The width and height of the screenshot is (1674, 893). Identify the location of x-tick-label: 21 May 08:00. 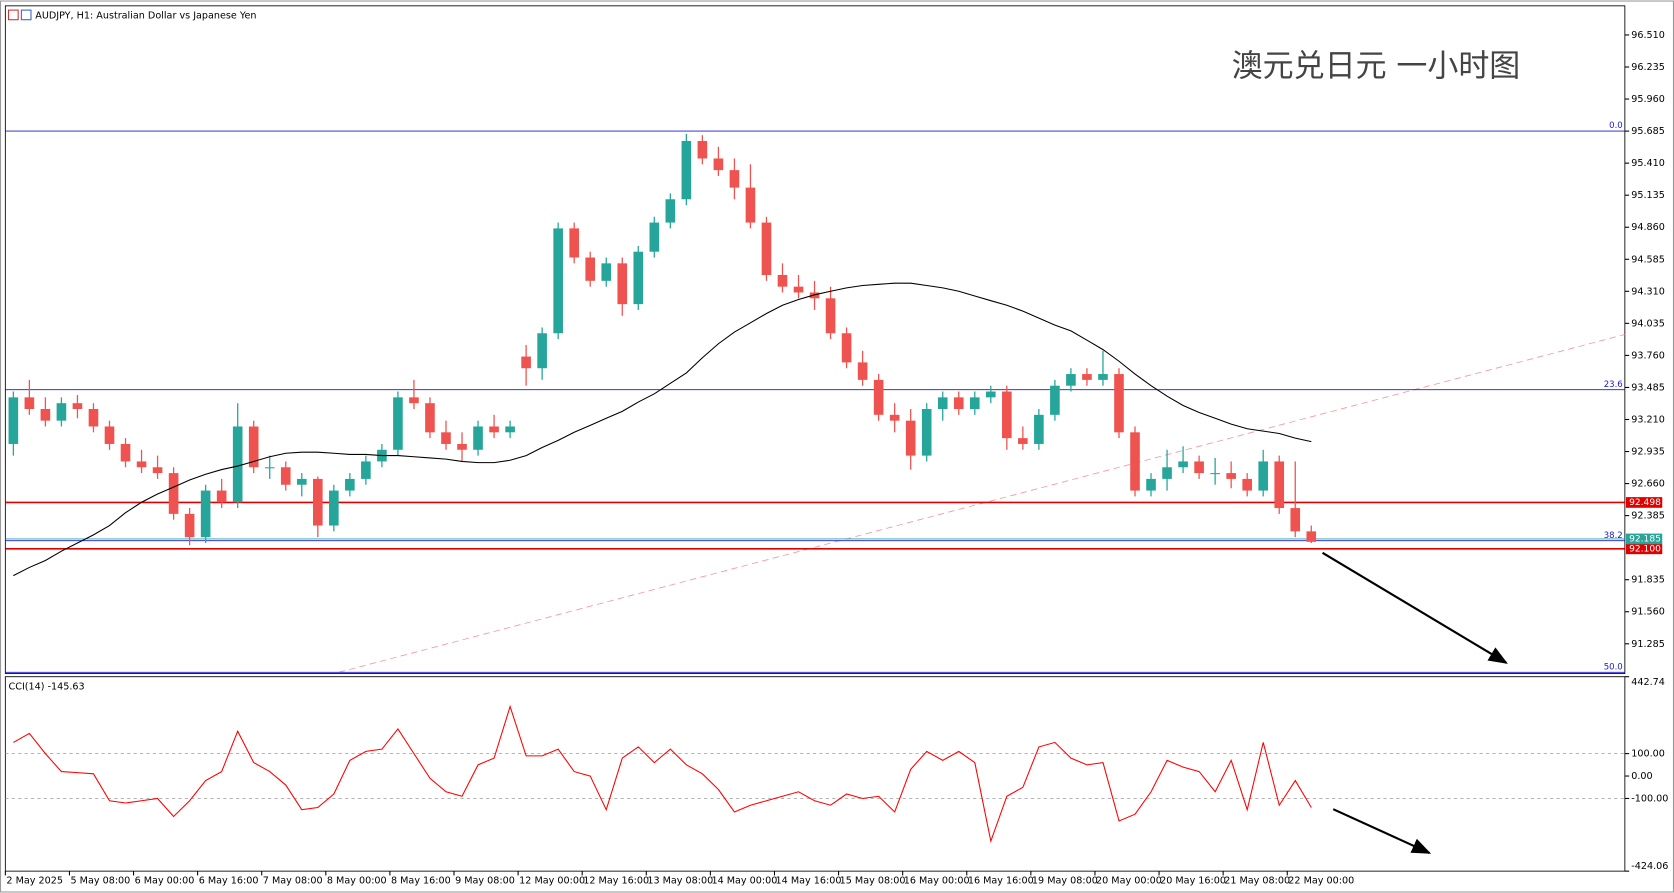
(1257, 881).